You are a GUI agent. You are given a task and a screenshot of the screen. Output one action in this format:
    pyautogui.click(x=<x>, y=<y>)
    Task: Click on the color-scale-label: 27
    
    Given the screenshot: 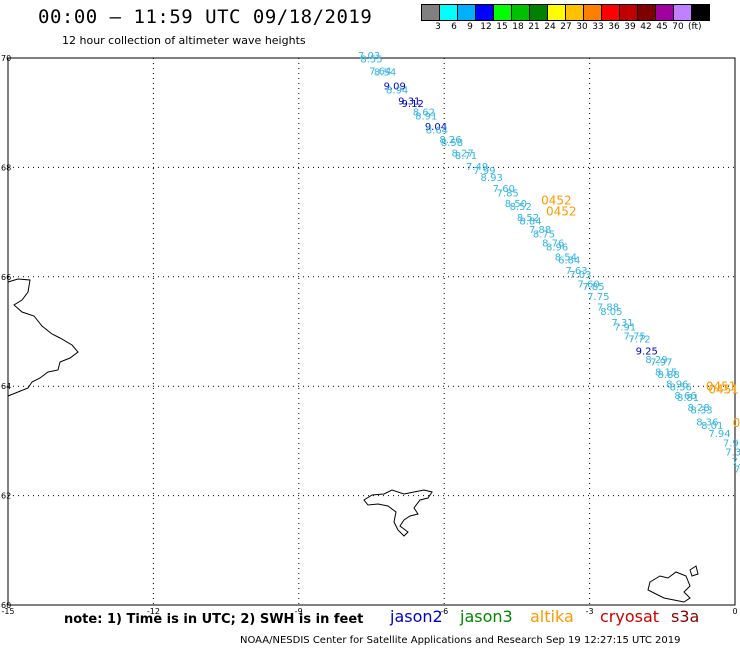 What is the action you would take?
    pyautogui.click(x=566, y=27)
    